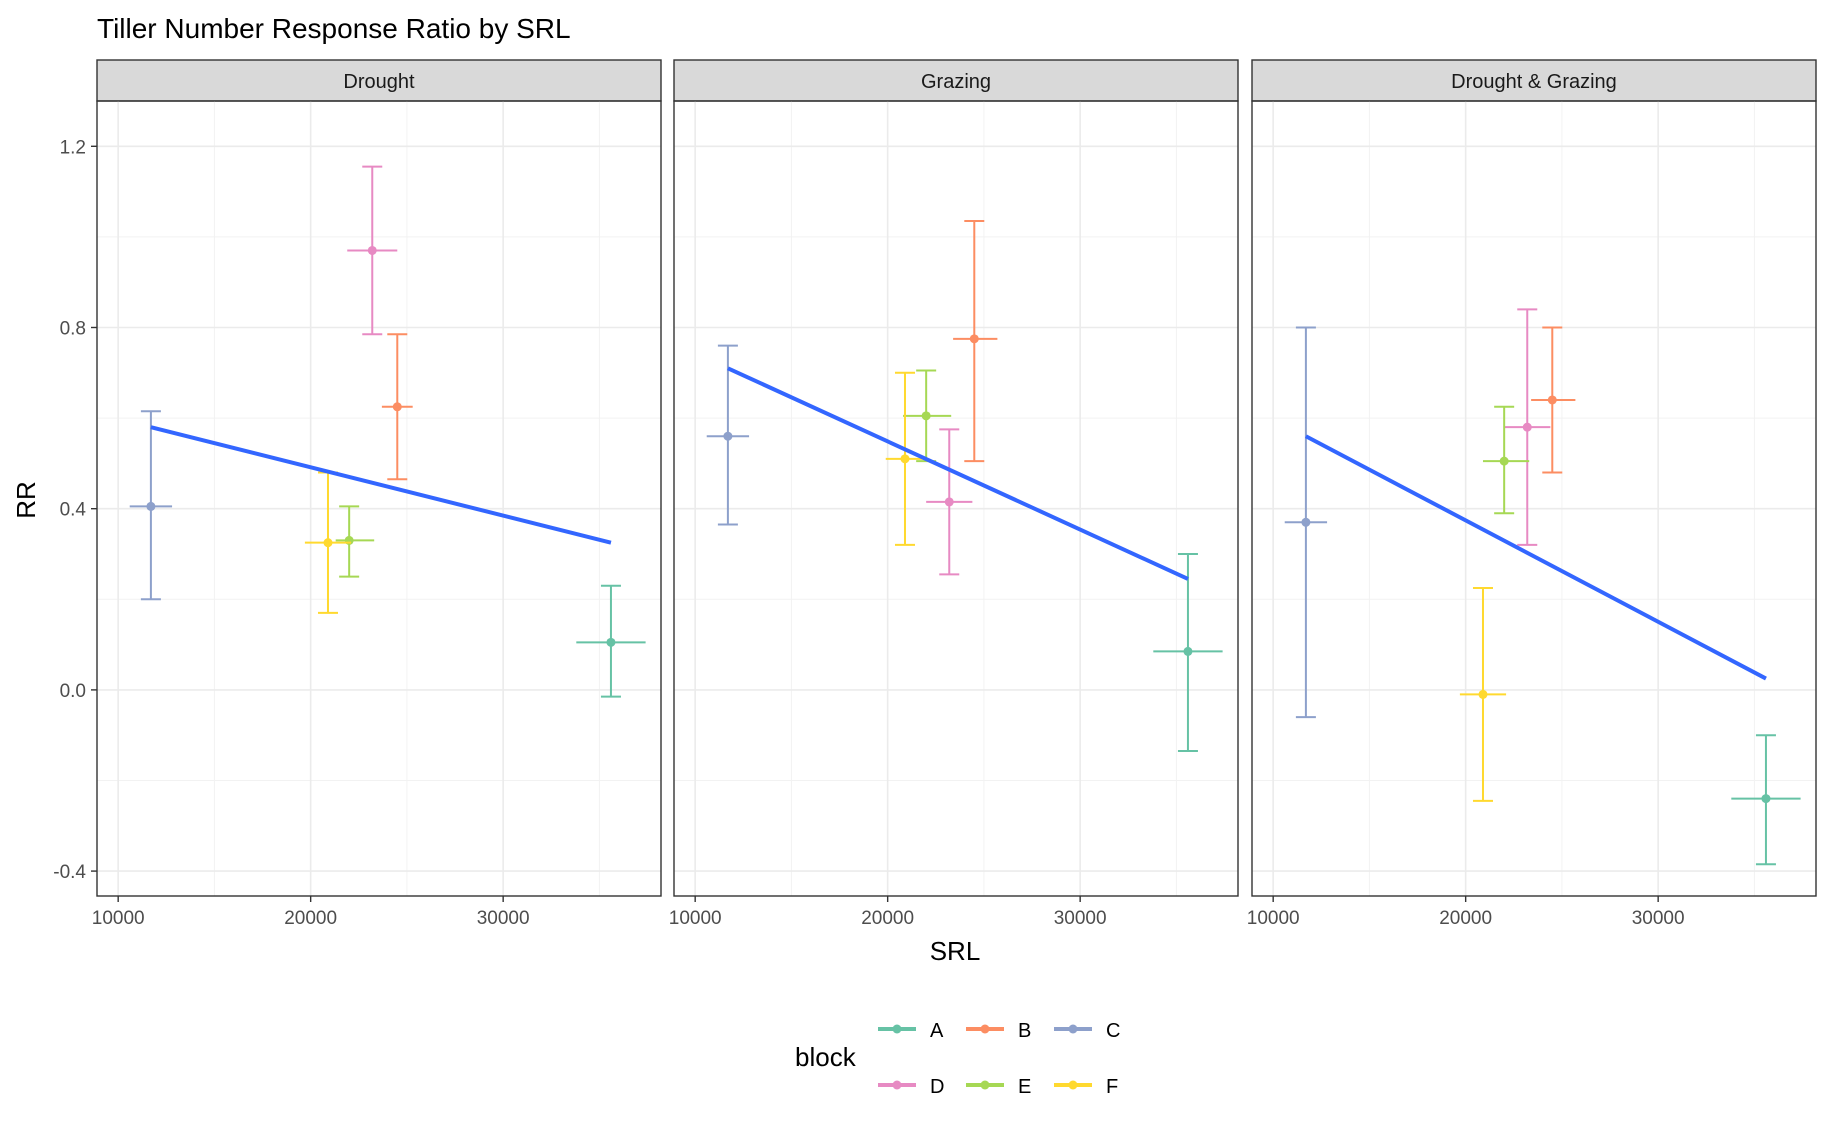 The height and width of the screenshot is (1137, 1828). Describe the element at coordinates (1087, 1031) in the screenshot. I see `legend-entry-C: C` at that location.